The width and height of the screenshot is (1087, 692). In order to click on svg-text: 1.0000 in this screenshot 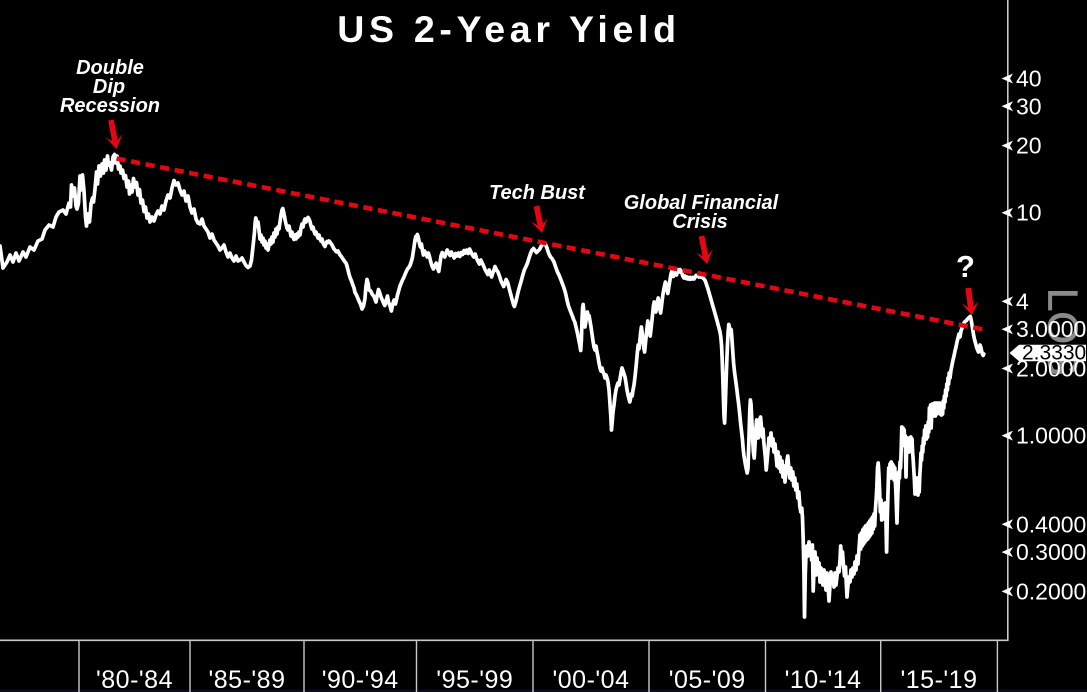, I will do `click(1051, 436)`.